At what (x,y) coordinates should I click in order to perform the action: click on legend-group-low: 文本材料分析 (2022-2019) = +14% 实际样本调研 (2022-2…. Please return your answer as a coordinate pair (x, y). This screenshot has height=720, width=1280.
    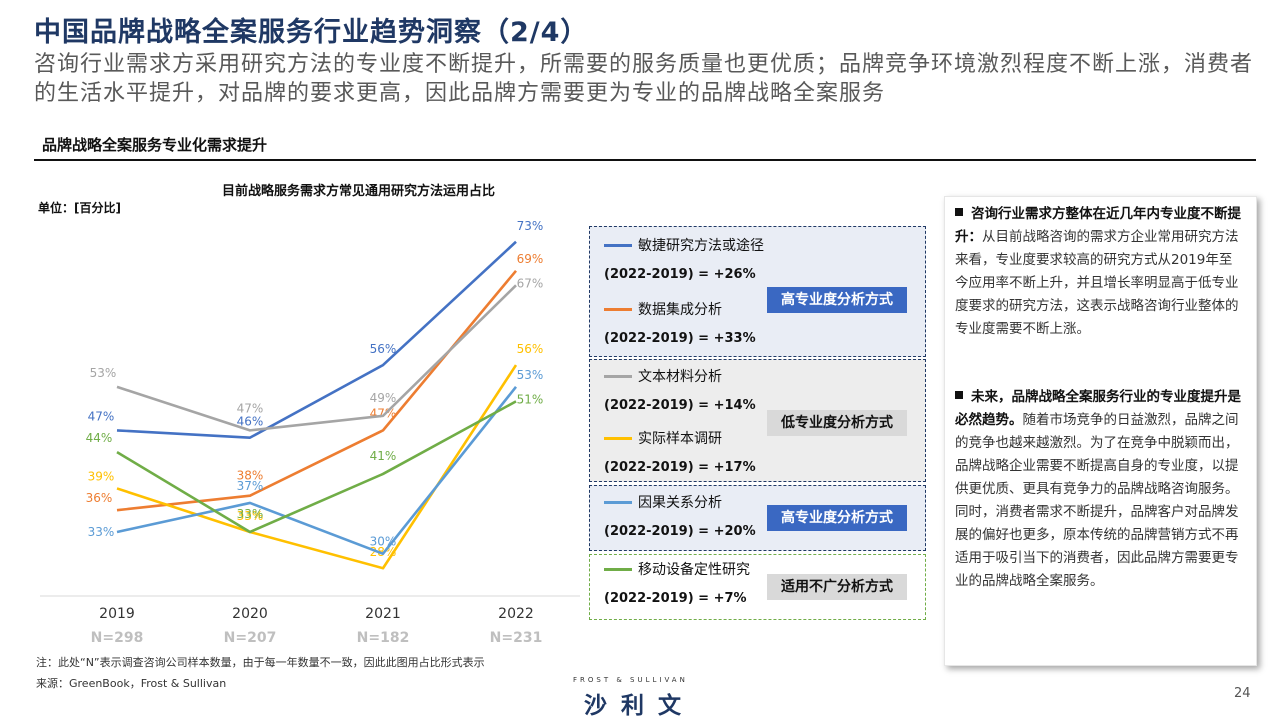
    Looking at the image, I should click on (757, 420).